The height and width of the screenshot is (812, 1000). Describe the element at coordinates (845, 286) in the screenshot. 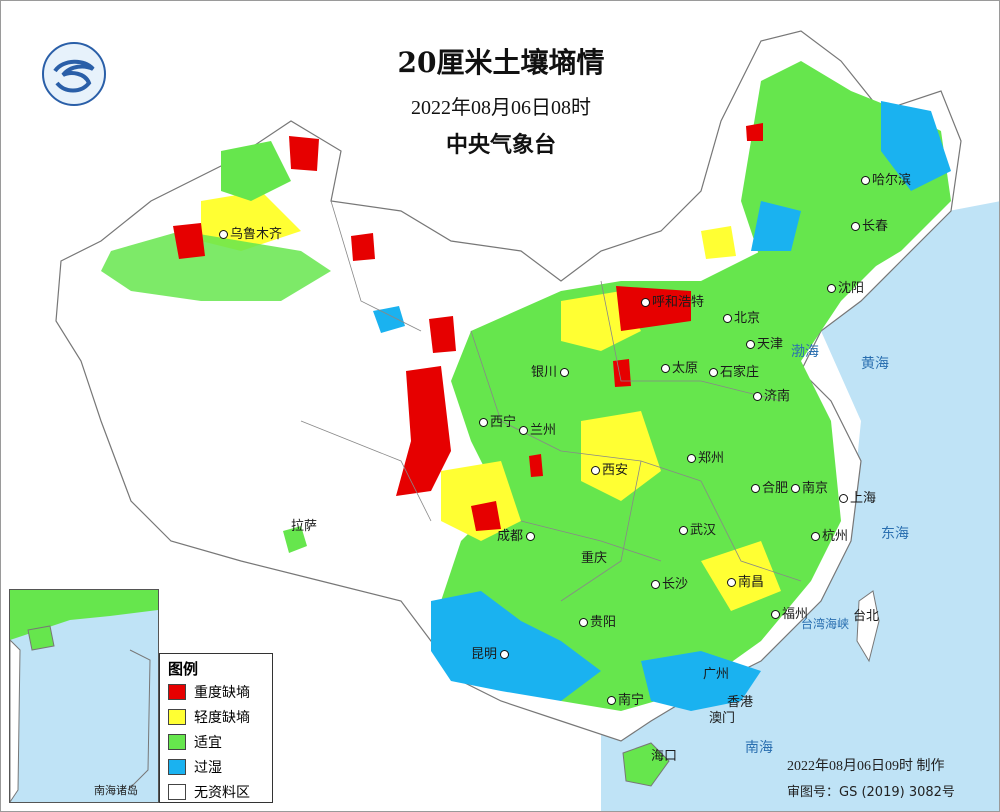

I see `city-label: 沈阳` at that location.